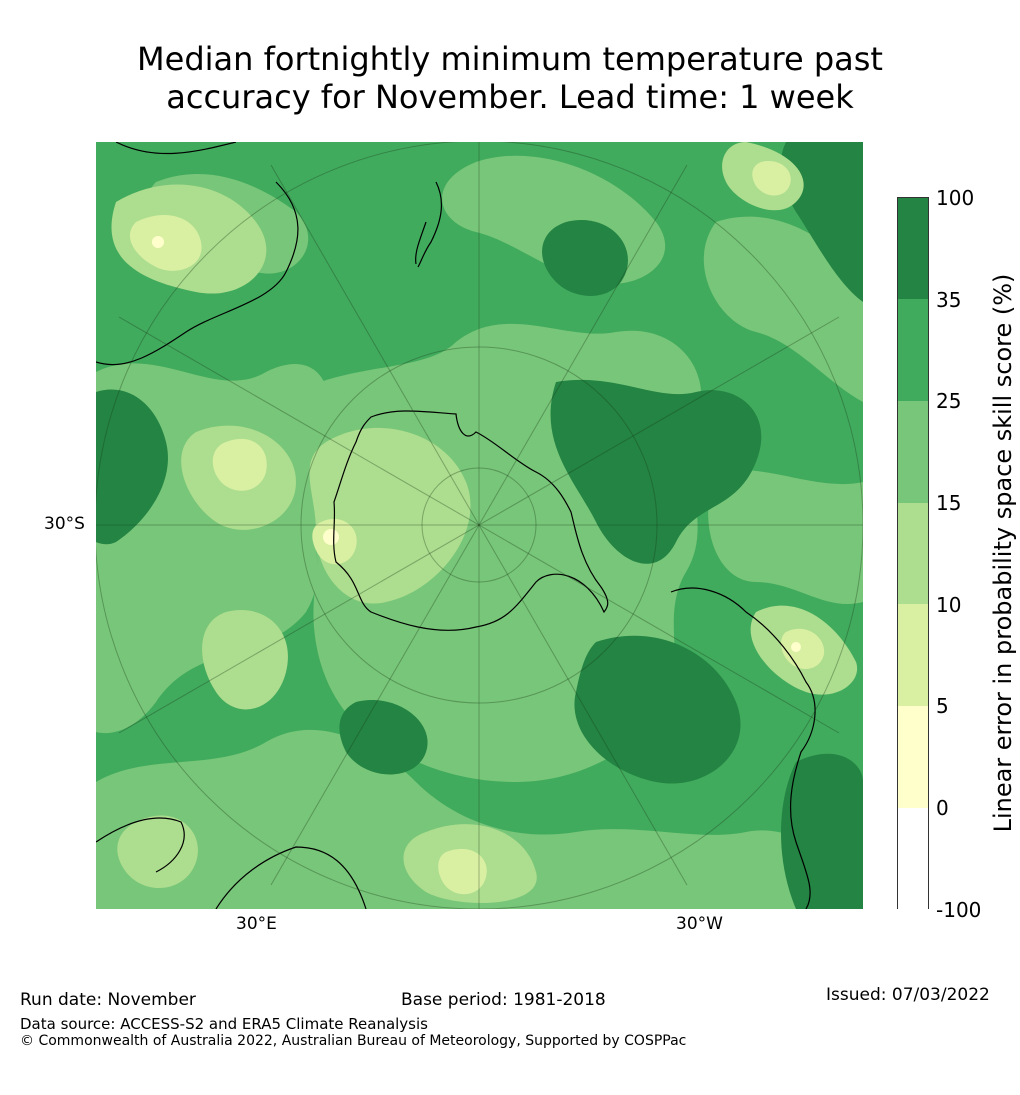 The height and width of the screenshot is (1095, 1020). I want to click on latitude-label-30s: 30°S, so click(64, 524).